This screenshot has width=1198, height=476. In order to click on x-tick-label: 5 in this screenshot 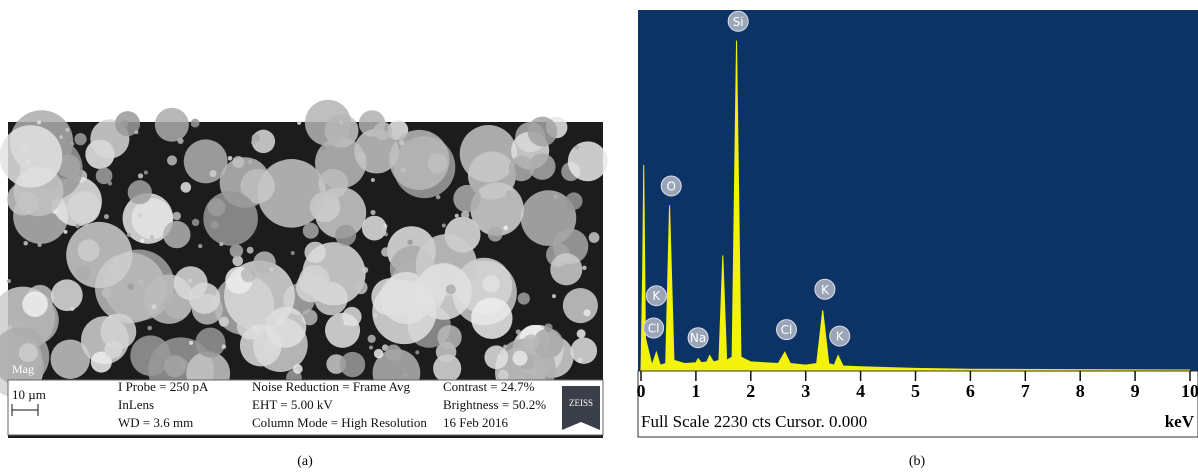, I will do `click(915, 391)`.